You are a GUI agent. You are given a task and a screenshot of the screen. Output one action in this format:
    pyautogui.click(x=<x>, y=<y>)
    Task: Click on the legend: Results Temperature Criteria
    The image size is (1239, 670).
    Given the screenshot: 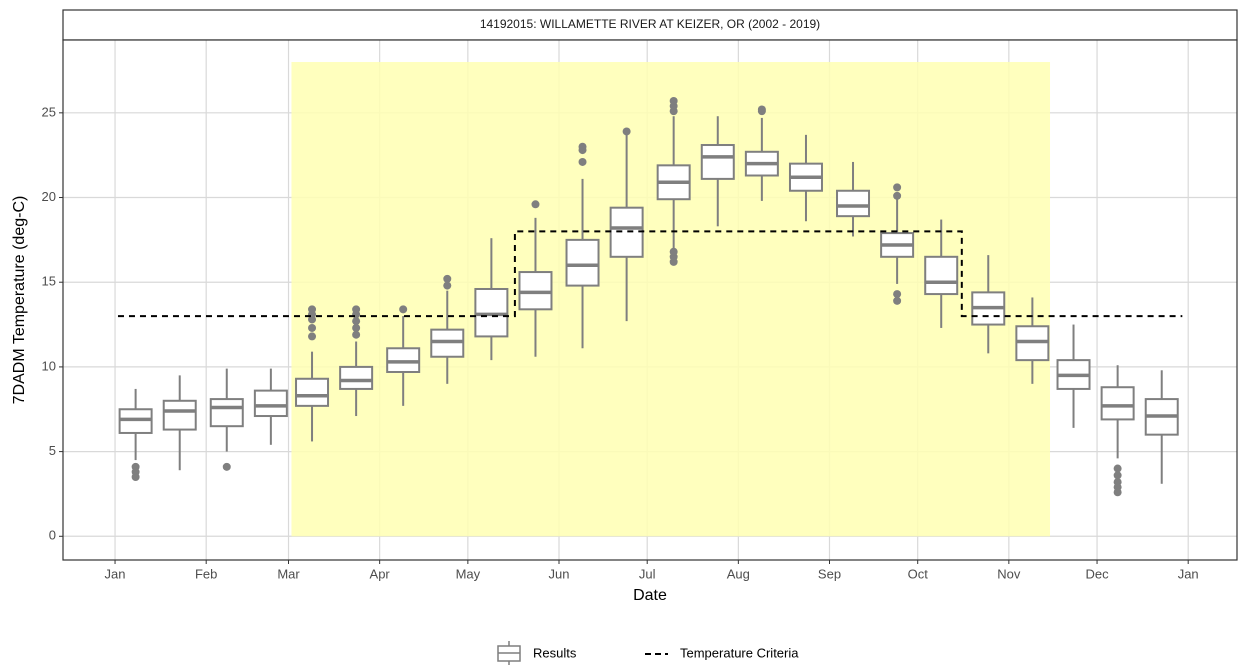 What is the action you would take?
    pyautogui.click(x=648, y=653)
    